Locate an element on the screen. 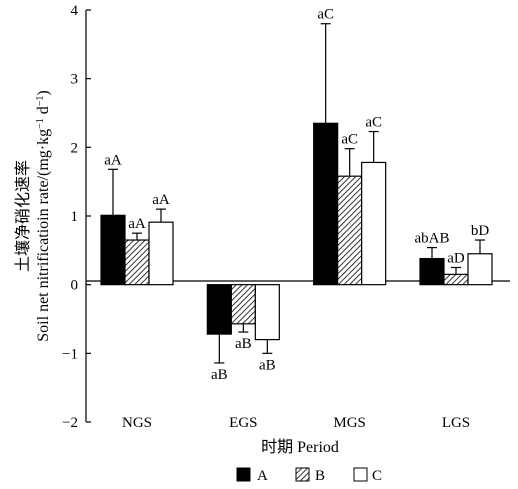 This screenshot has height=489, width=518. x-tick-label: LGS is located at coordinates (456, 423).